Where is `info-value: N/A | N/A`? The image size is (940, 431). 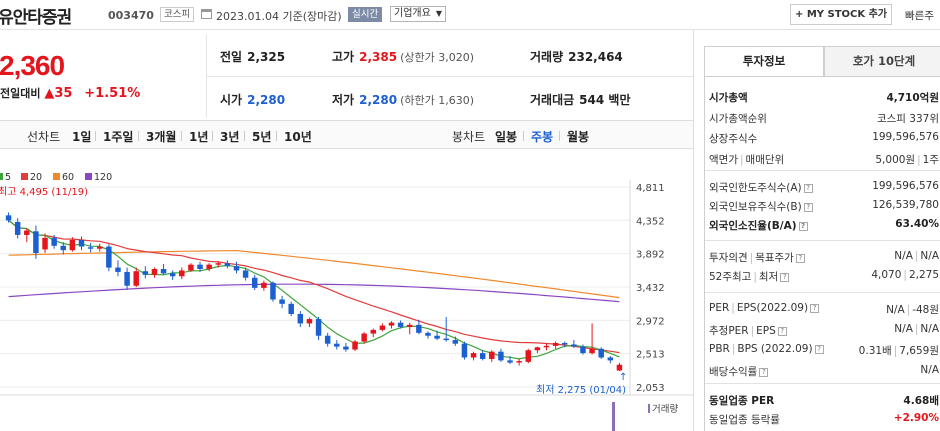 info-value: N/A | N/A is located at coordinates (916, 256).